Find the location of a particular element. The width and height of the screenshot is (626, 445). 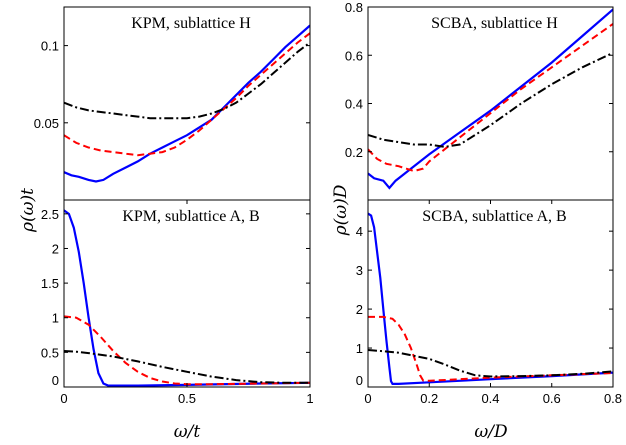

panel-title-kpm-sublattice-a-b: KPM, sublattice A, B is located at coordinates (190, 216).